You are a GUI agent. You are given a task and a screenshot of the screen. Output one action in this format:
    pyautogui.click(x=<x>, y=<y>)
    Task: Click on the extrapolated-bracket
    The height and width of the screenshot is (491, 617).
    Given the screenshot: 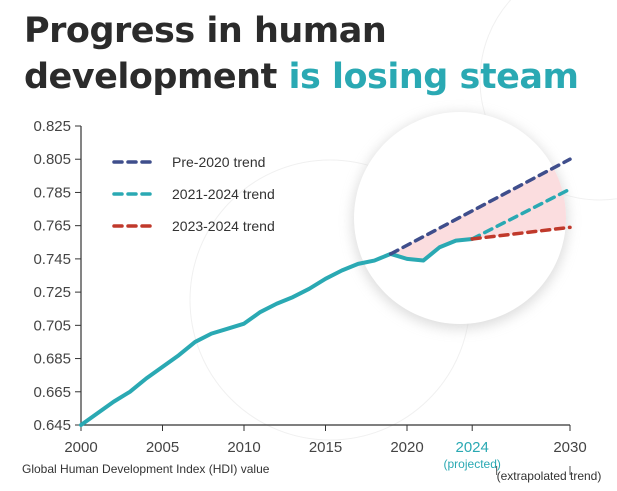 What is the action you would take?
    pyautogui.click(x=533, y=470)
    